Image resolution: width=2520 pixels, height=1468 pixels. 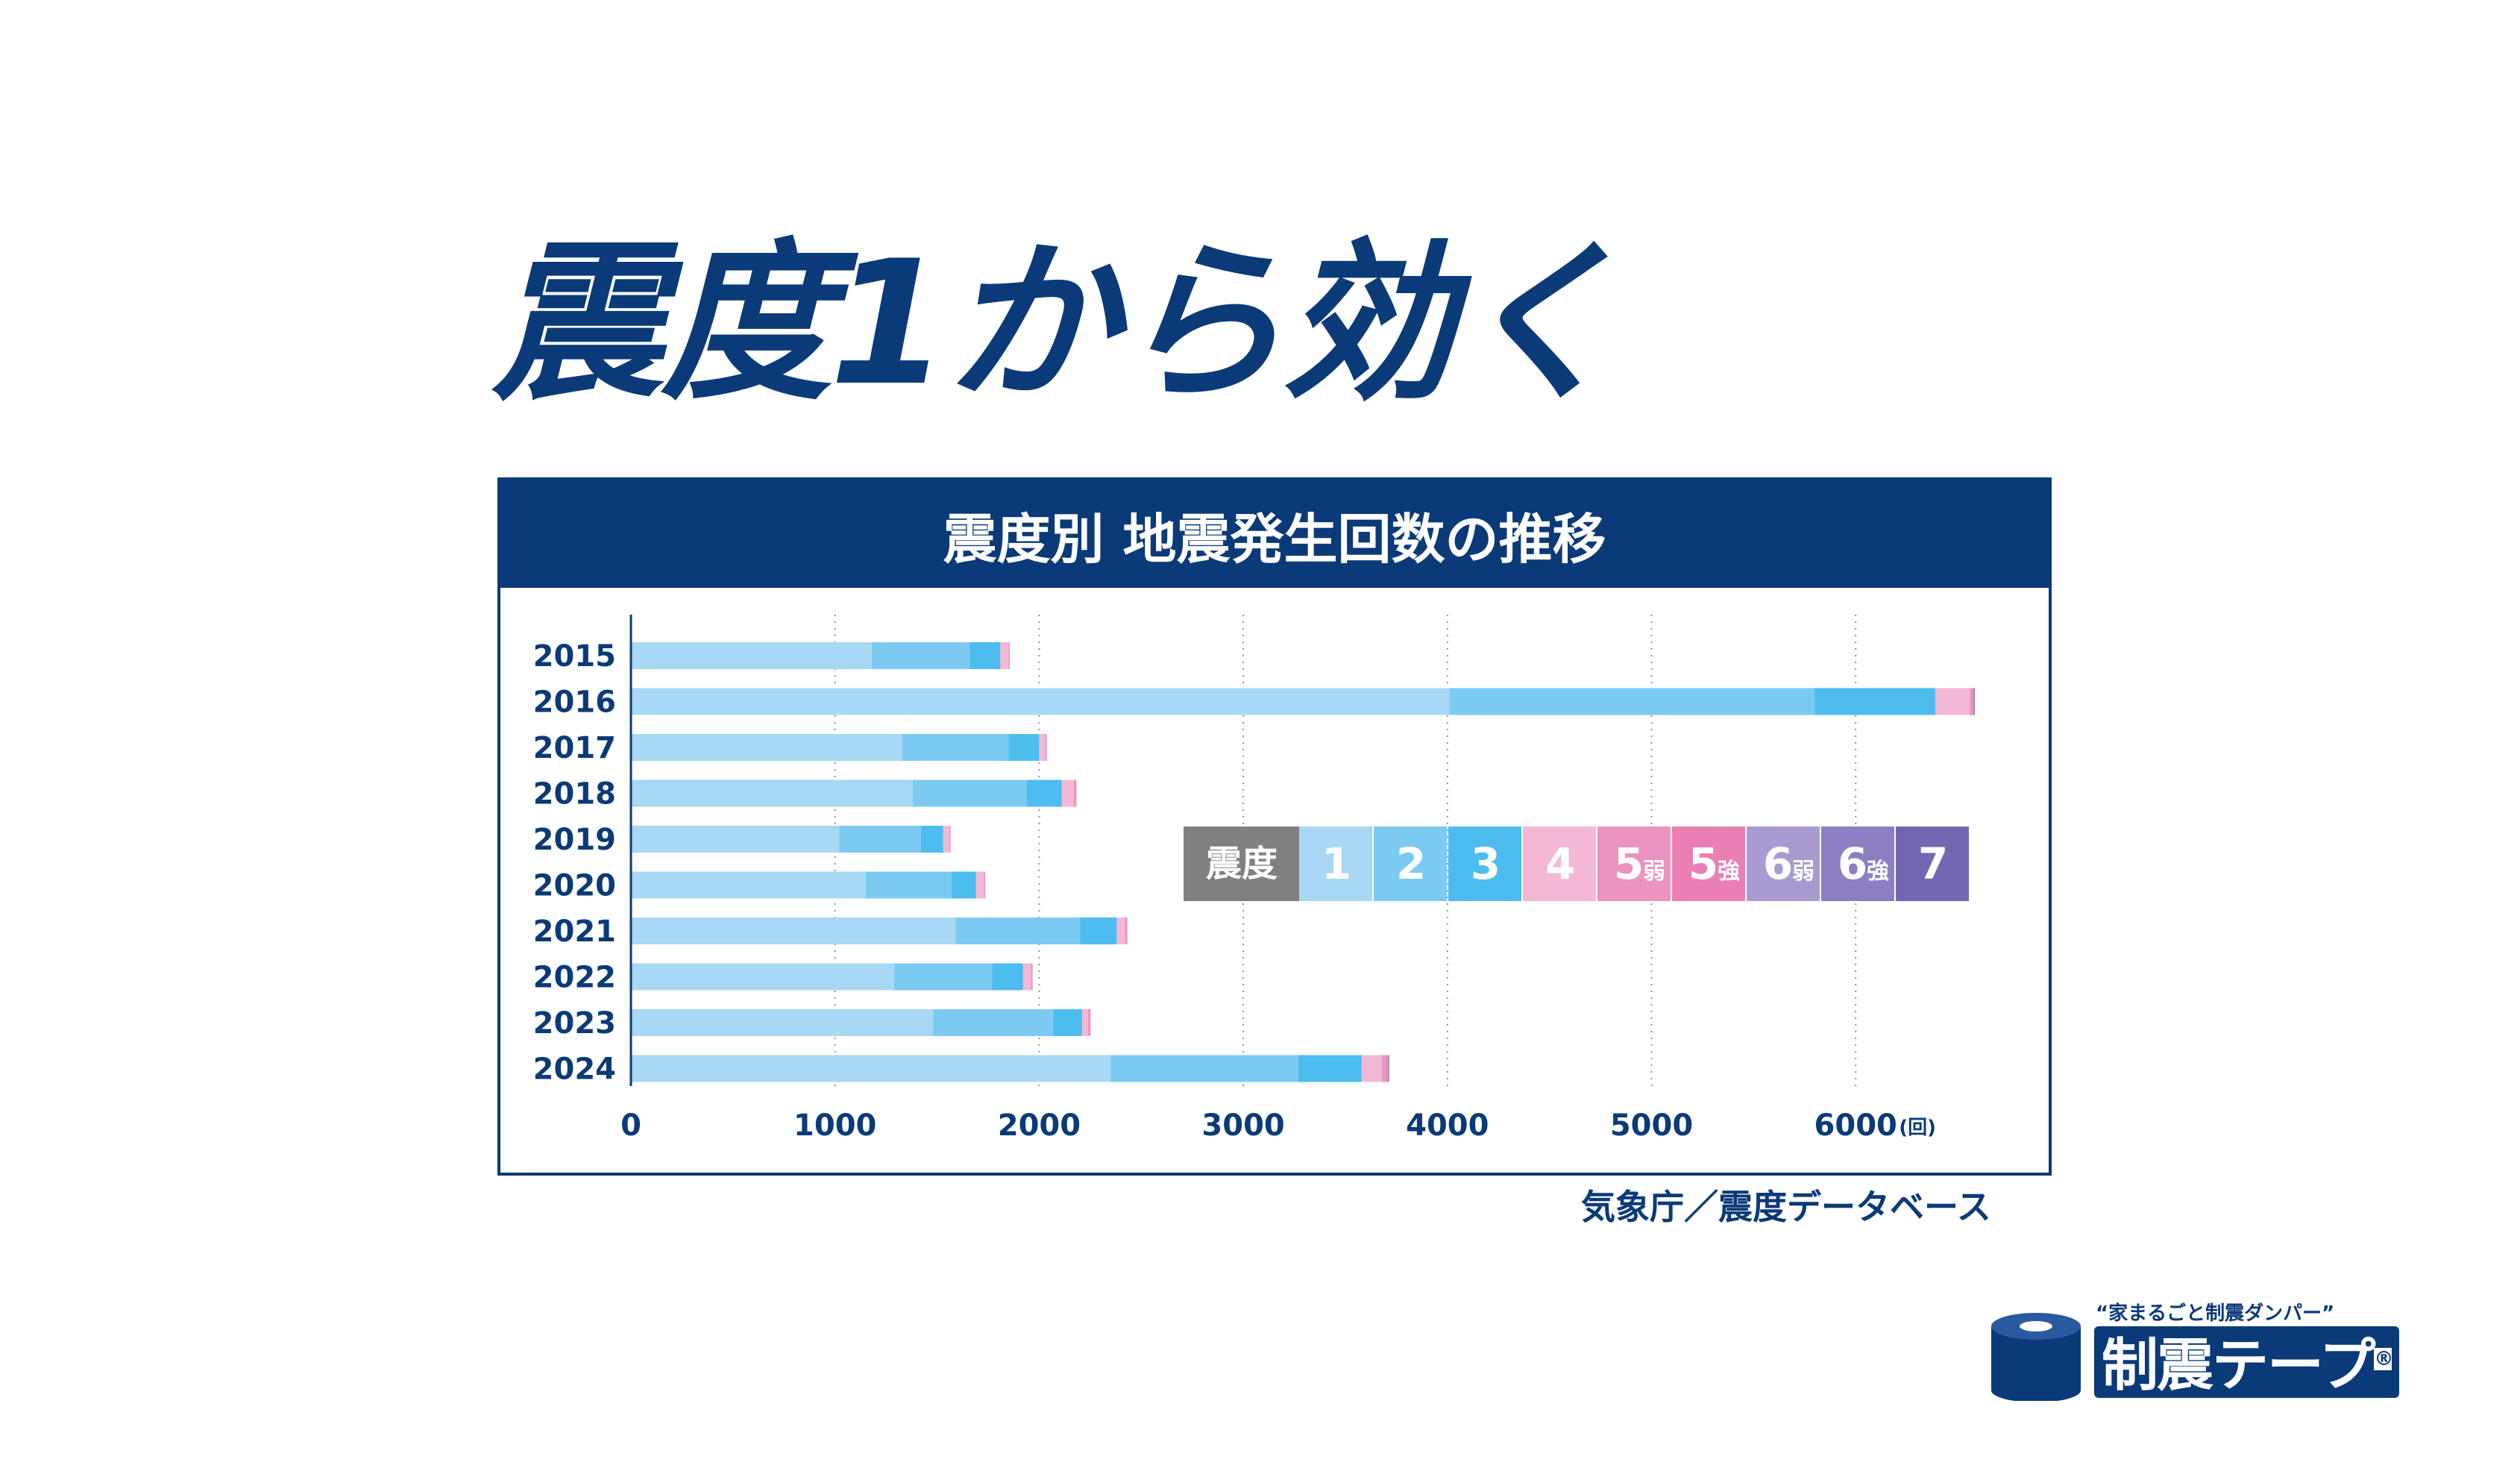 I want to click on bar-2016-shindo-5弱, so click(x=1972, y=701).